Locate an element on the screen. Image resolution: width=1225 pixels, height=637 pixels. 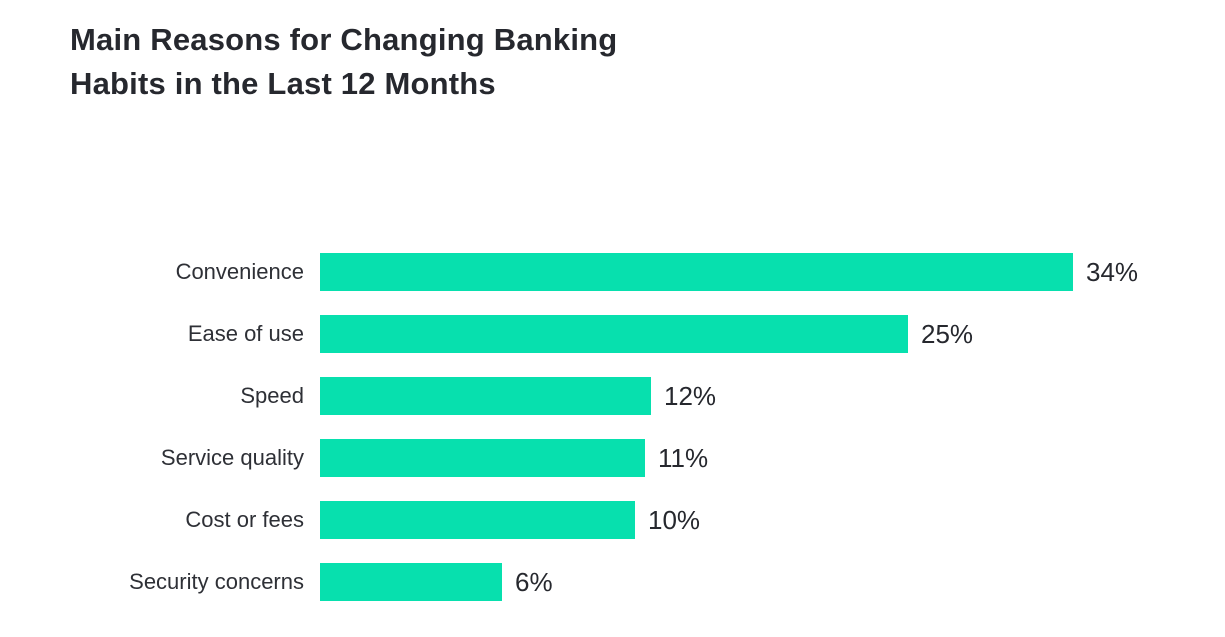
category-label: Ease of use is located at coordinates (245, 333).